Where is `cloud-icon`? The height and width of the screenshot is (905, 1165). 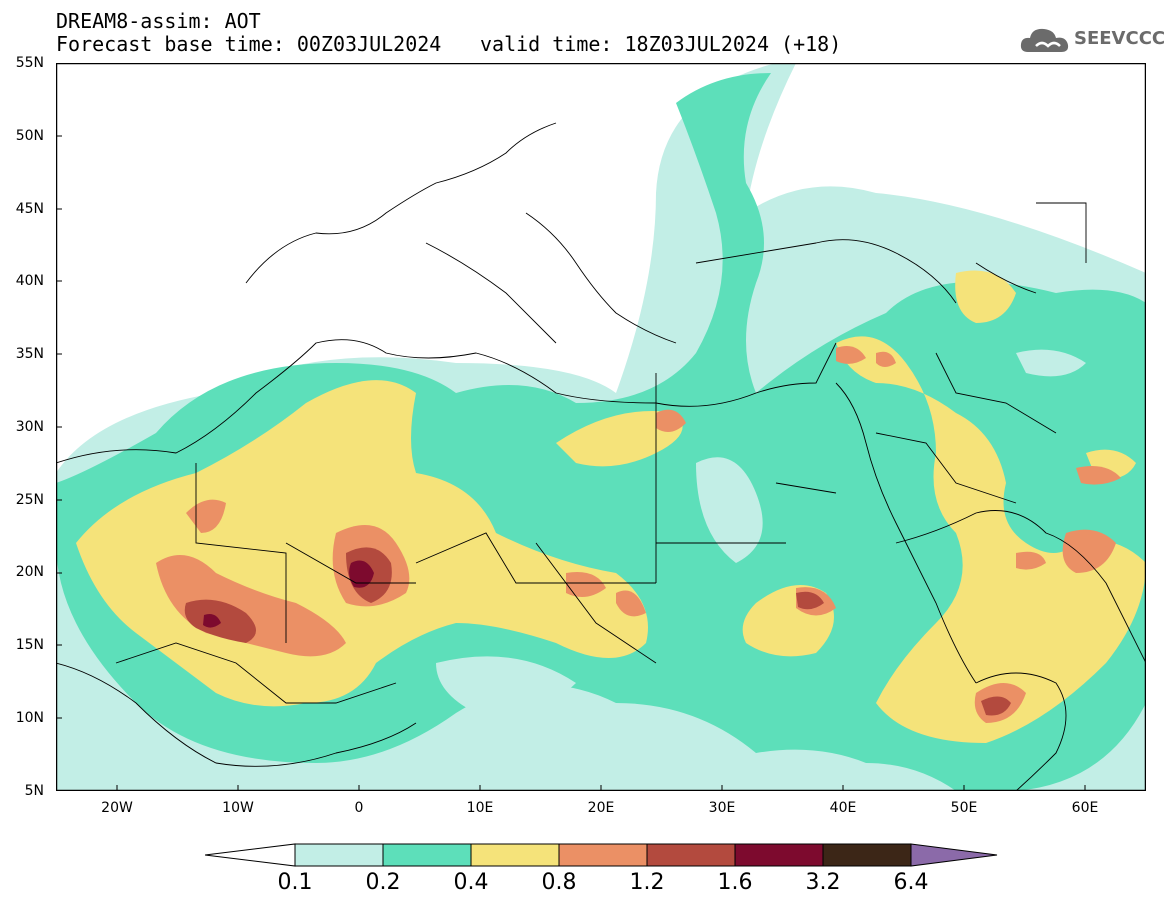
cloud-icon is located at coordinates (1044, 40).